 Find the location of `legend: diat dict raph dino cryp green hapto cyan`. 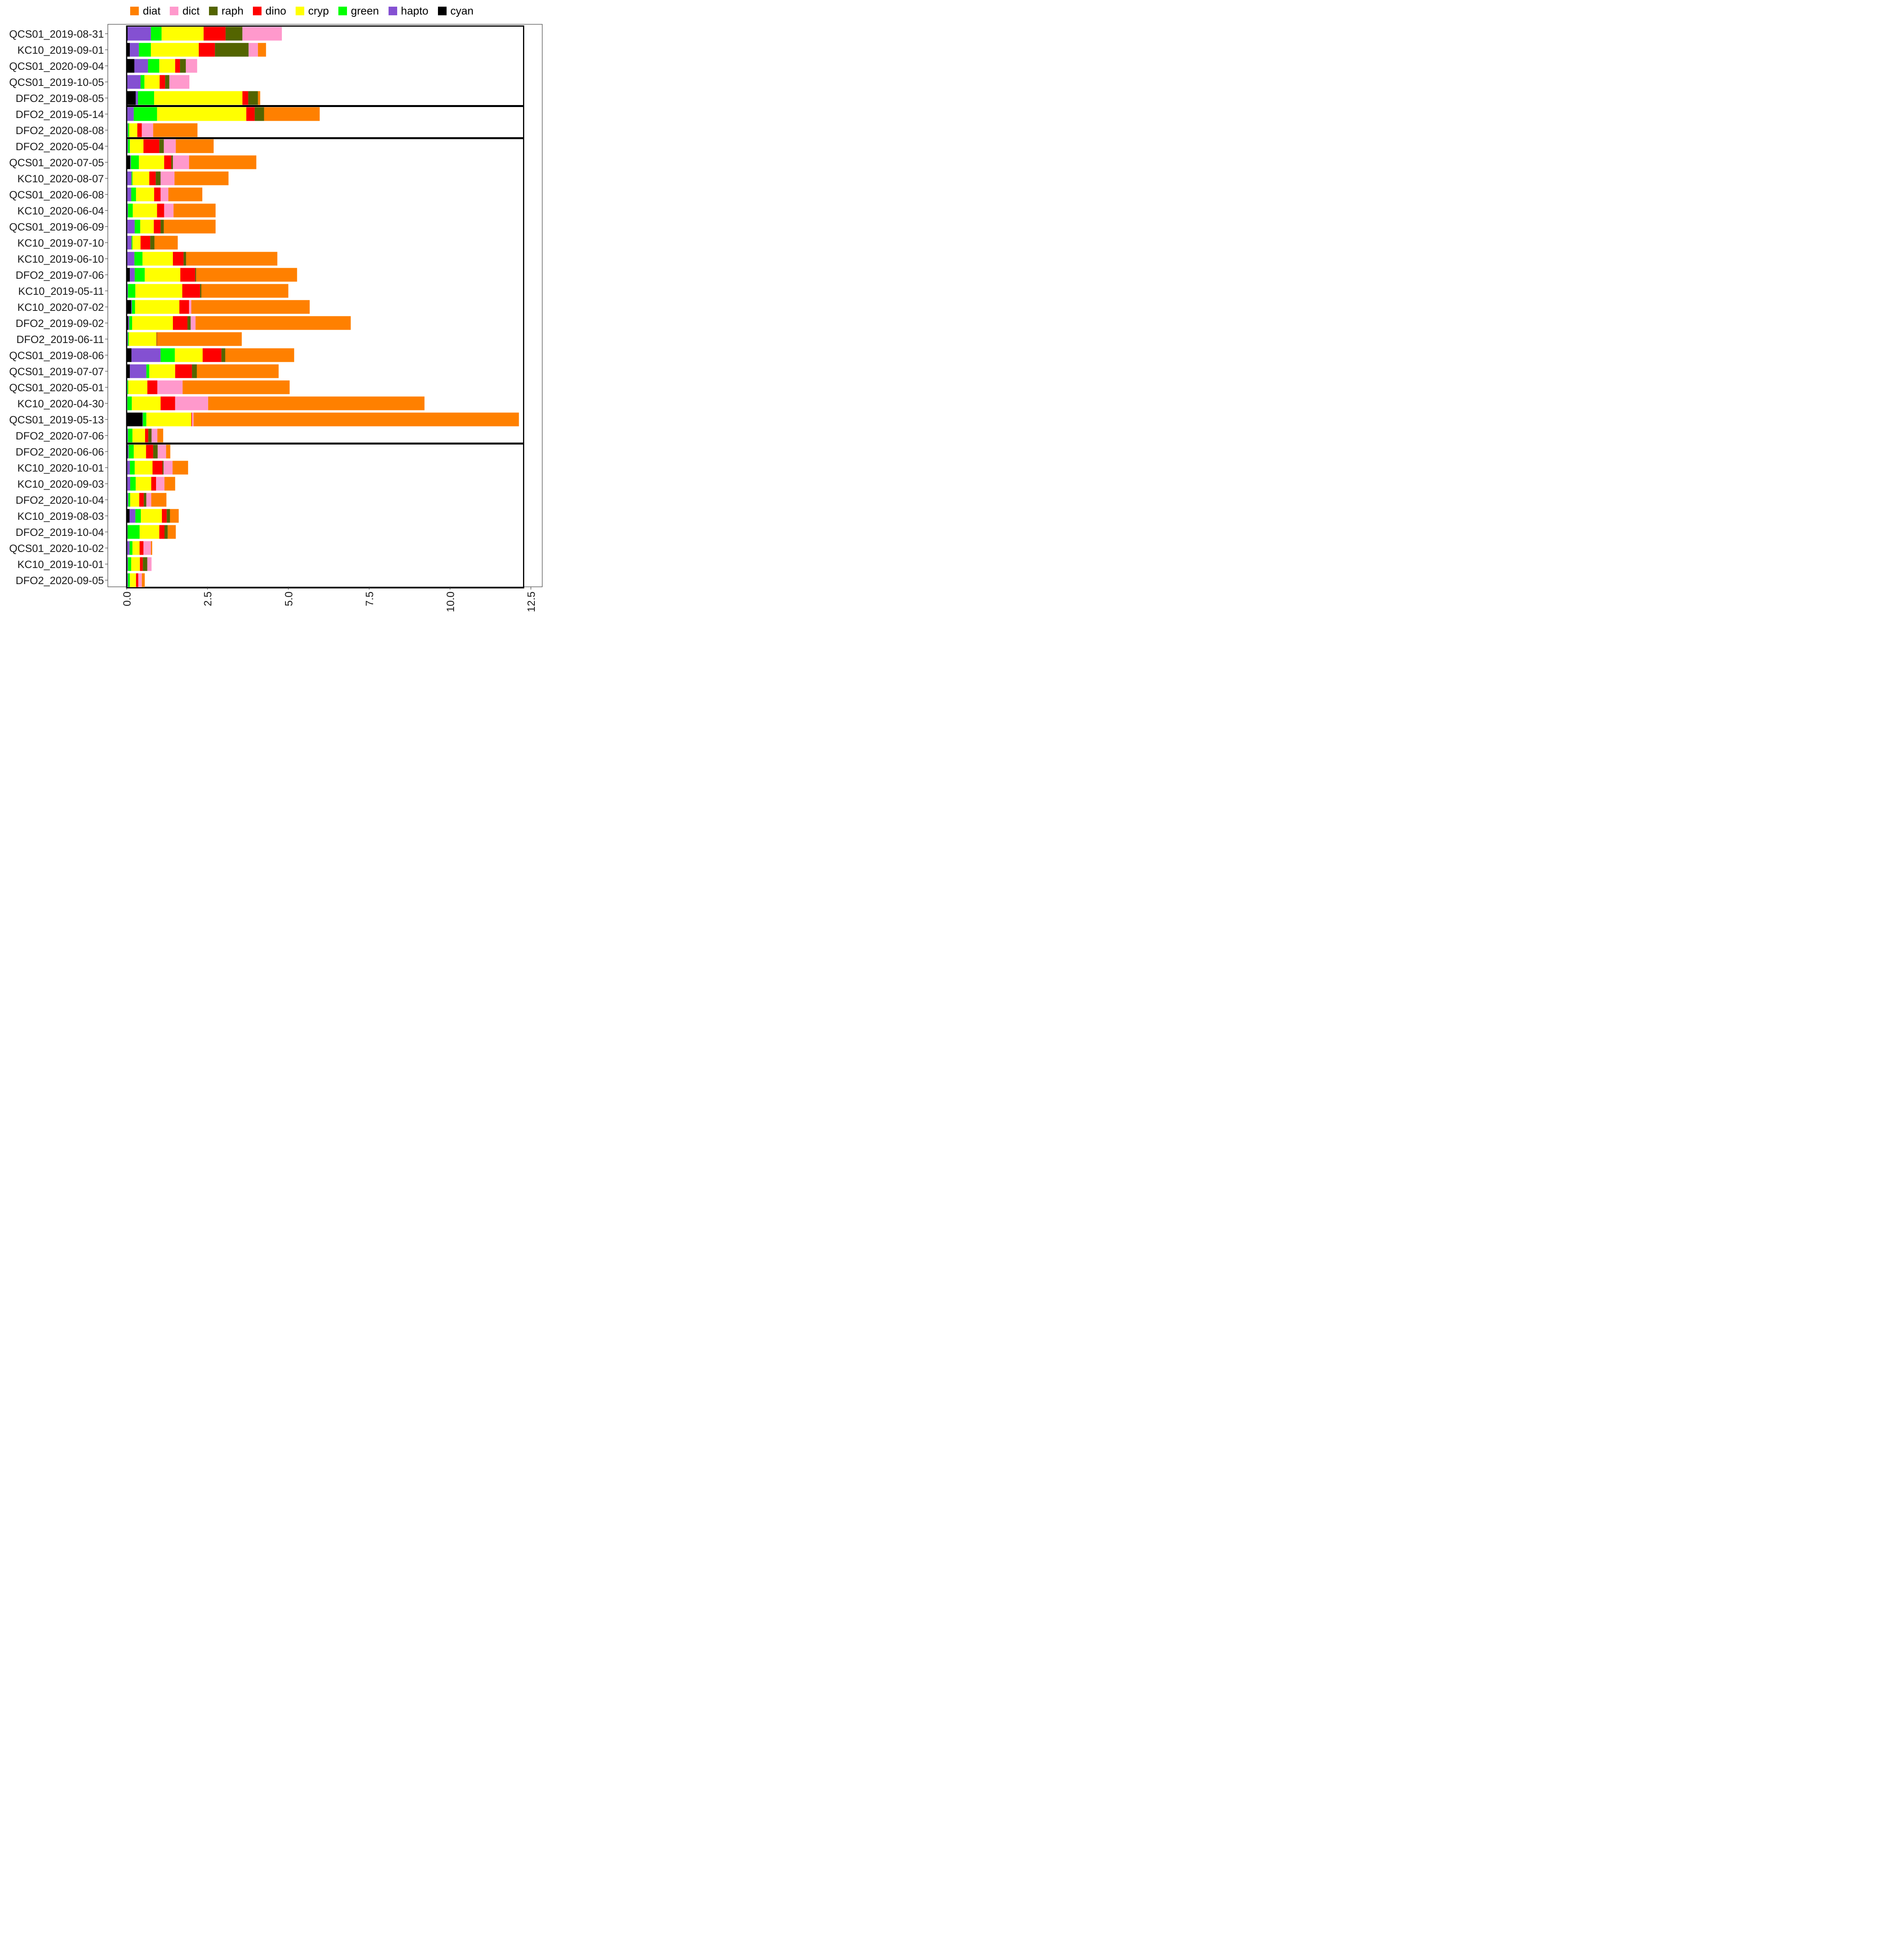

legend: diat dict raph dino cryp green hapto cyan is located at coordinates (274, 11).